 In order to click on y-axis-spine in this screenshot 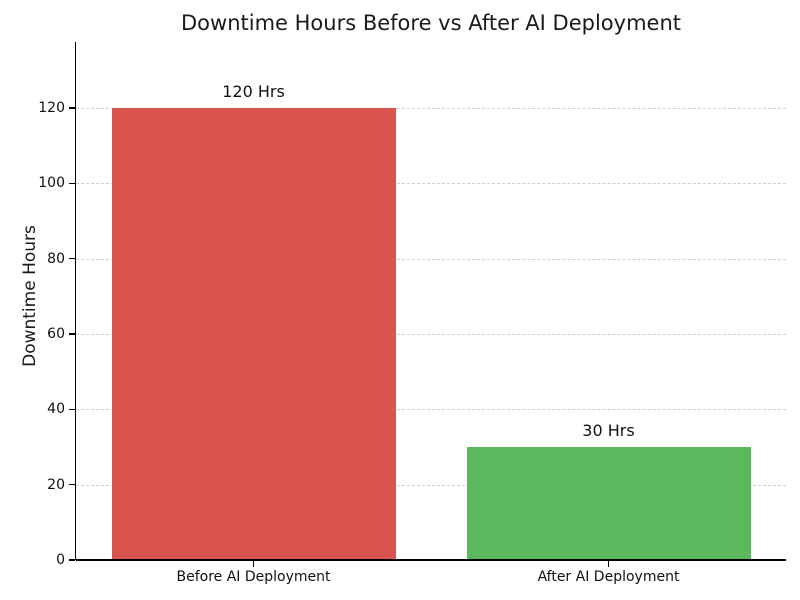, I will do `click(75, 301)`.